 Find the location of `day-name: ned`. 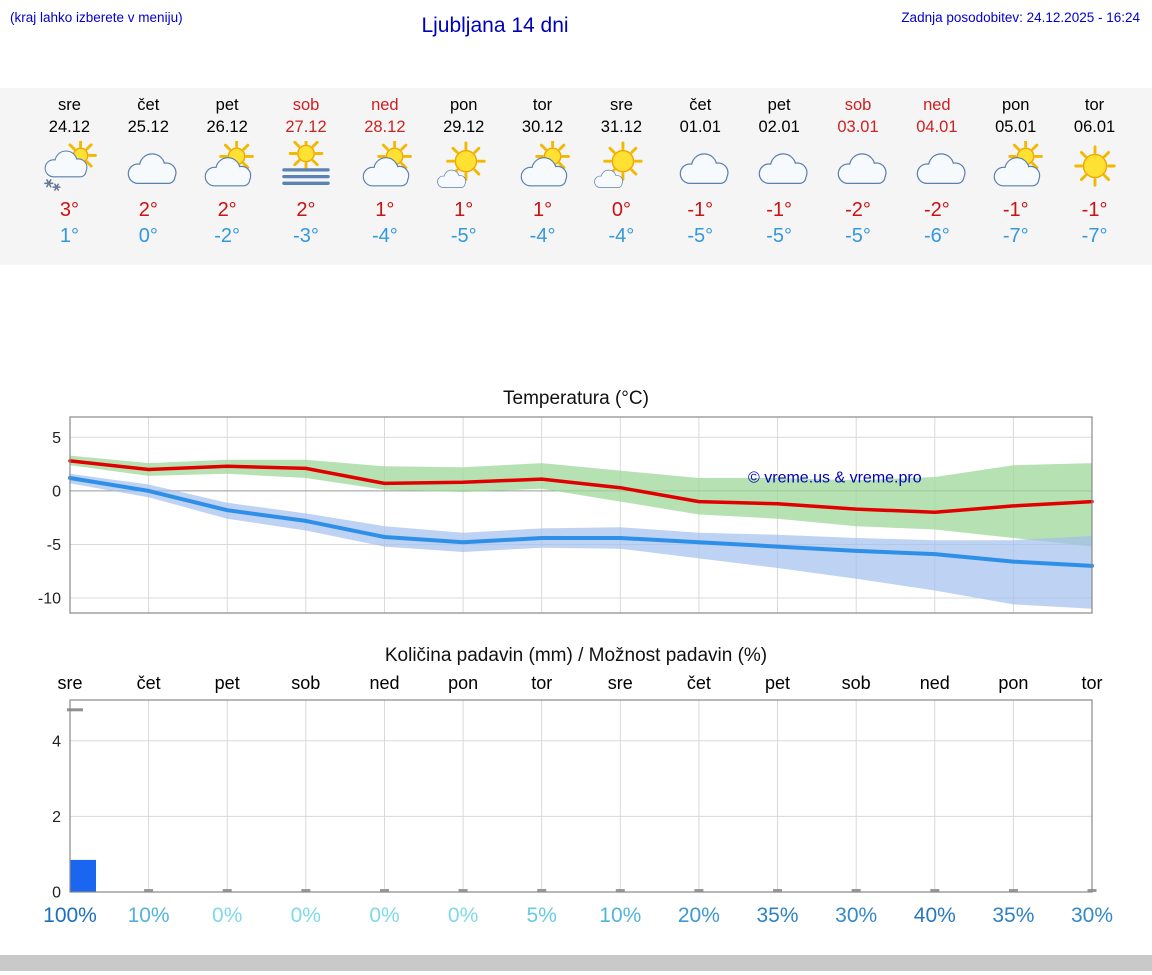

day-name: ned is located at coordinates (937, 105).